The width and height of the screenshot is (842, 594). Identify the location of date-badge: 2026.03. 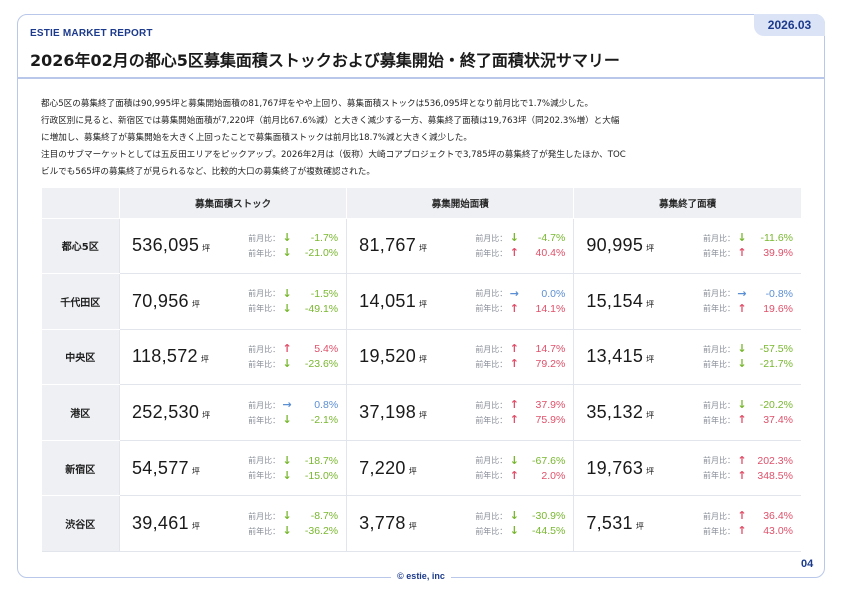
(789, 25).